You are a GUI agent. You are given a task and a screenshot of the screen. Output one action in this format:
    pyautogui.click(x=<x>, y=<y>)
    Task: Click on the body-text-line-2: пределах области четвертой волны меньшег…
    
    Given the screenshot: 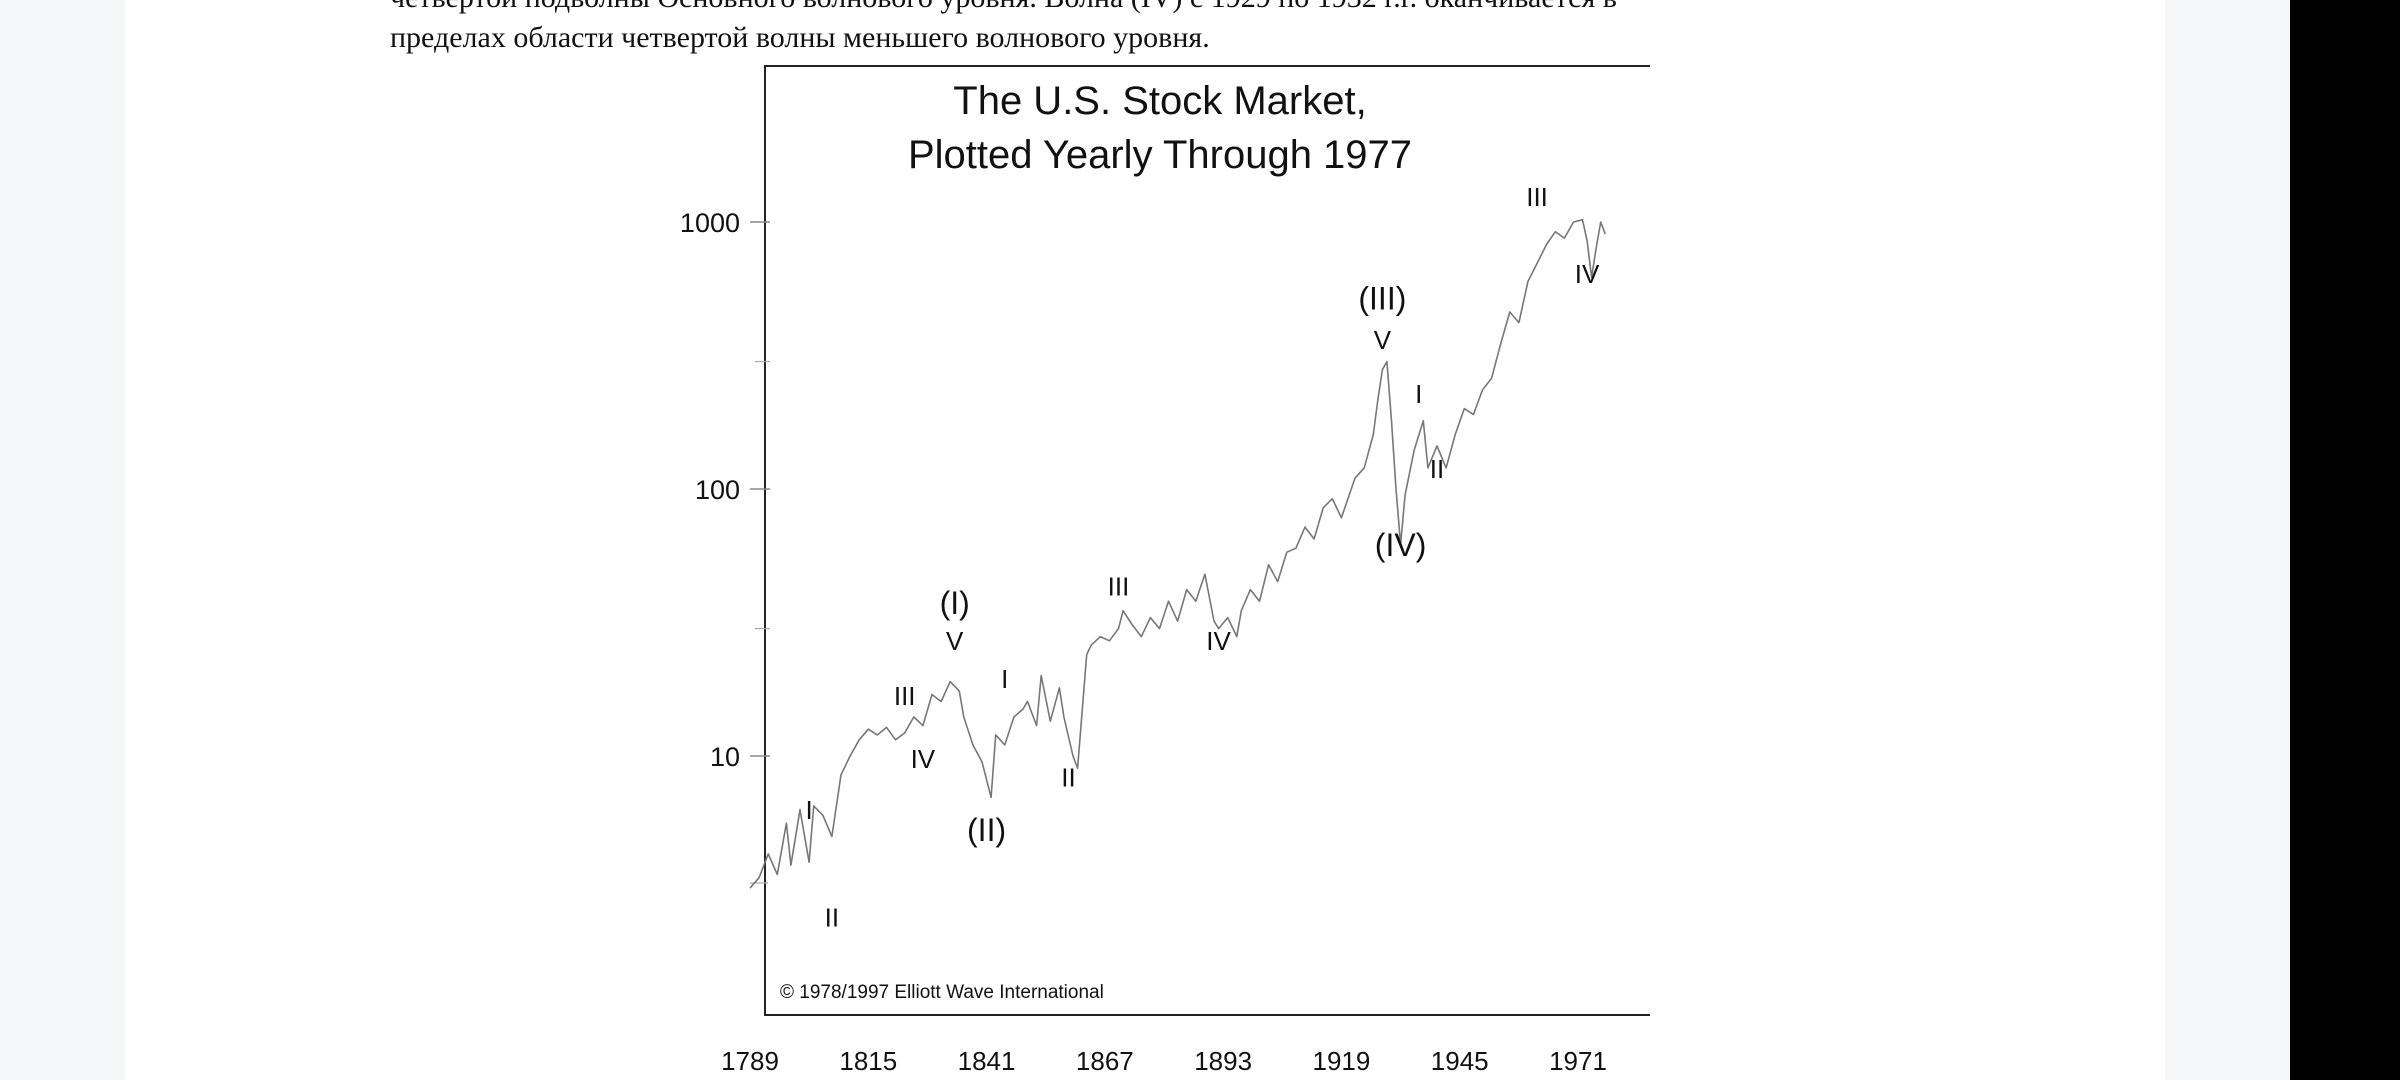 What is the action you would take?
    pyautogui.click(x=800, y=37)
    